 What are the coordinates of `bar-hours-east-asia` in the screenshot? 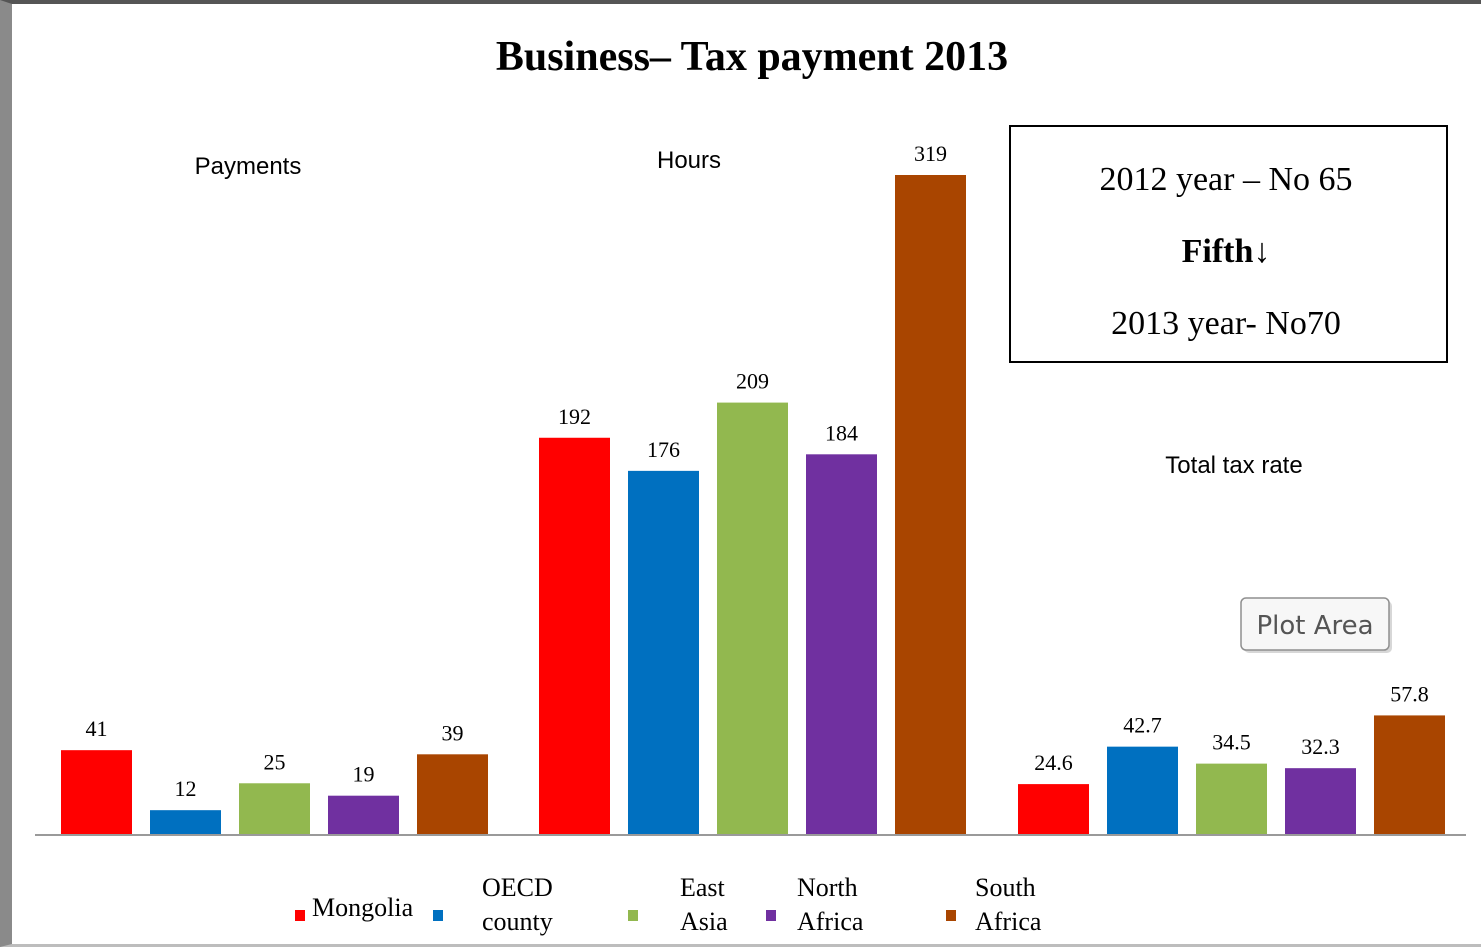 It's located at (752, 618).